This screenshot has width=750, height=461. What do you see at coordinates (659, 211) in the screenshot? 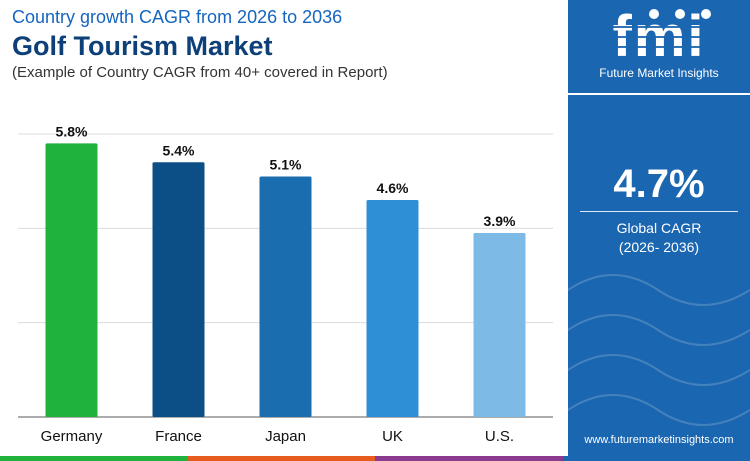
I see `stat-divider` at bounding box center [659, 211].